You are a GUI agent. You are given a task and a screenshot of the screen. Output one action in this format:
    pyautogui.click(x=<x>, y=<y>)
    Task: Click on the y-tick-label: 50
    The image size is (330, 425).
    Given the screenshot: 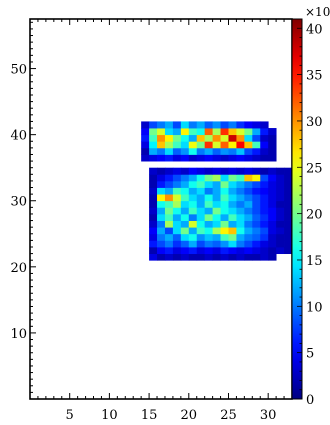 What is the action you would take?
    pyautogui.click(x=18, y=70)
    